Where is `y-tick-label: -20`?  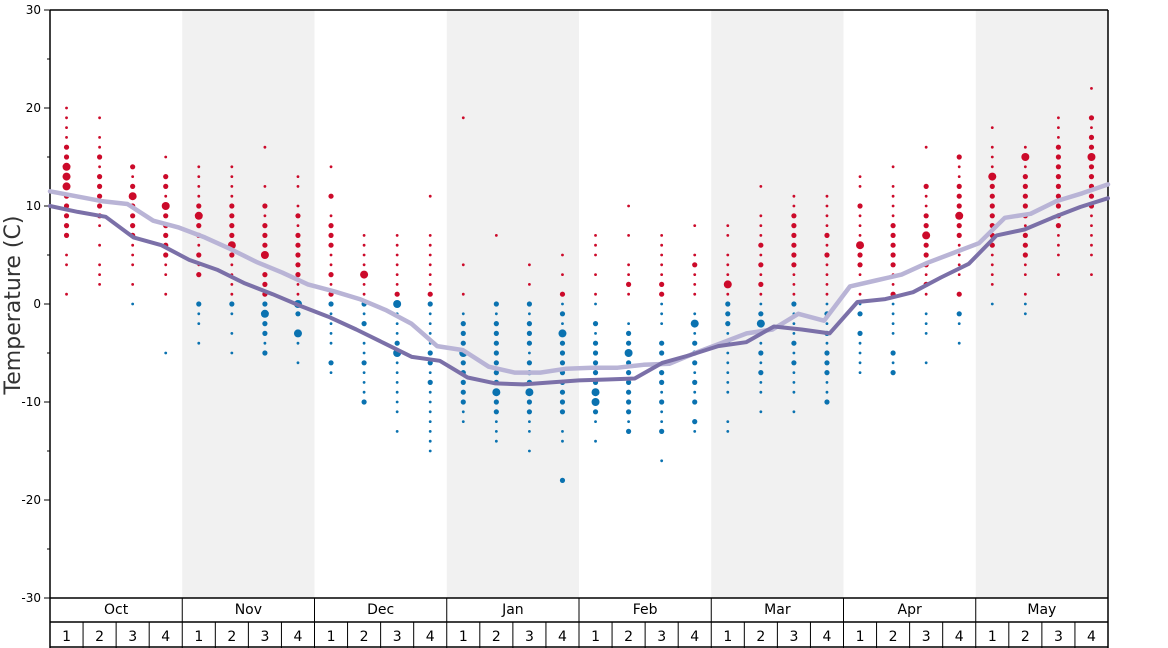
y-tick-label: -20 is located at coordinates (31, 500).